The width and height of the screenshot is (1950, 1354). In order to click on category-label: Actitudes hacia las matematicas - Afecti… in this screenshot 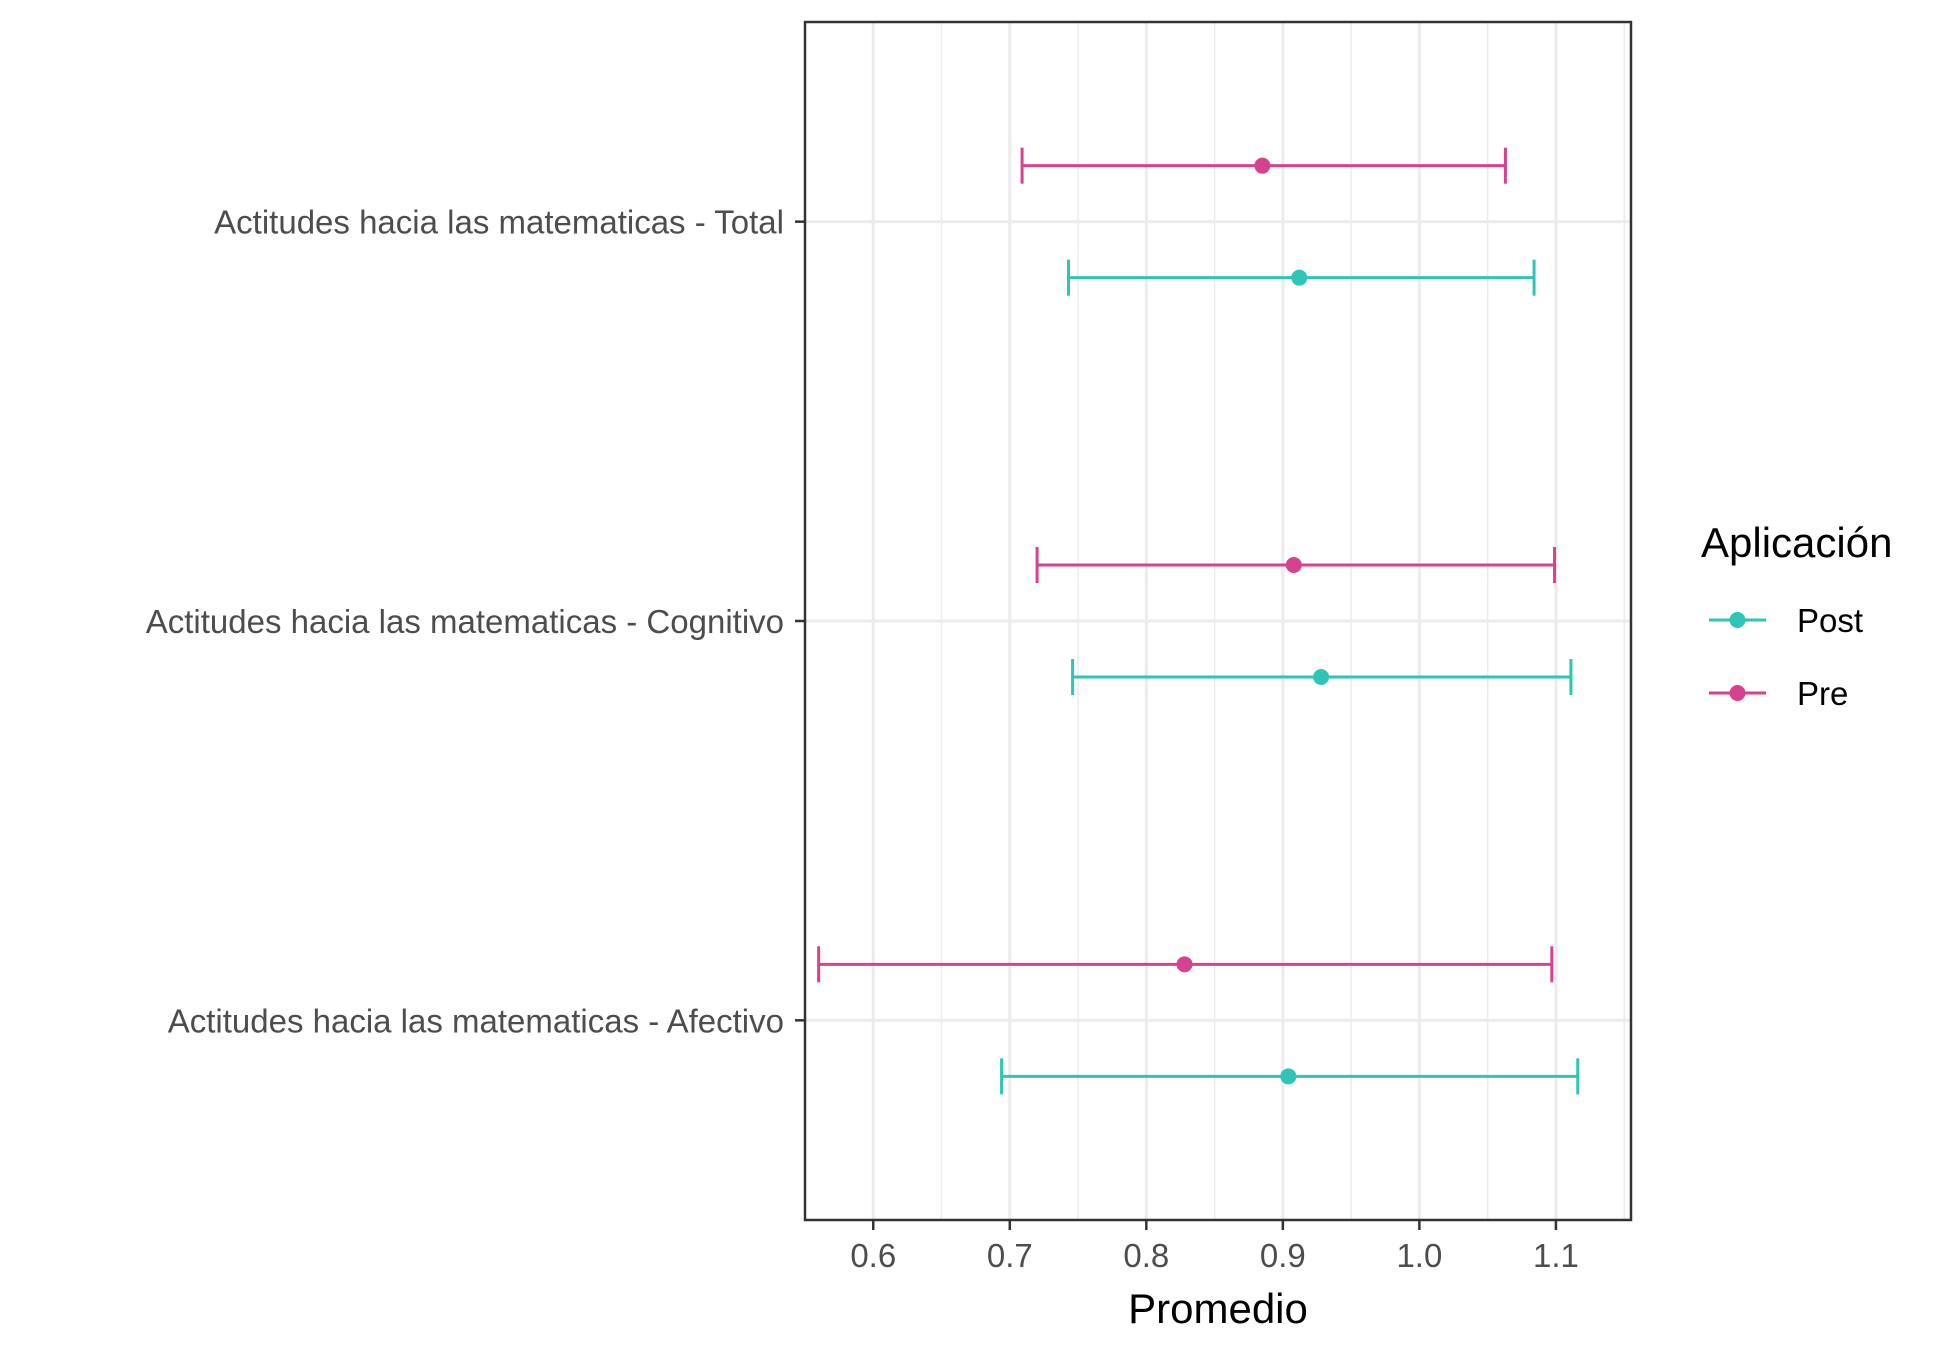, I will do `click(476, 1020)`.